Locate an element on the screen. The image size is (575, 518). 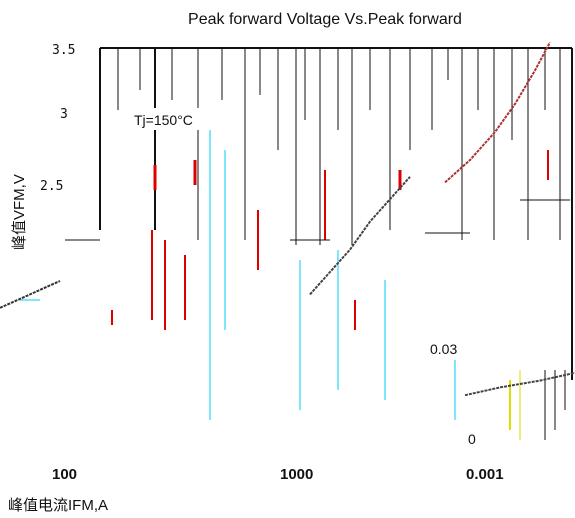
zero-annotation: 0 is located at coordinates (472, 439).